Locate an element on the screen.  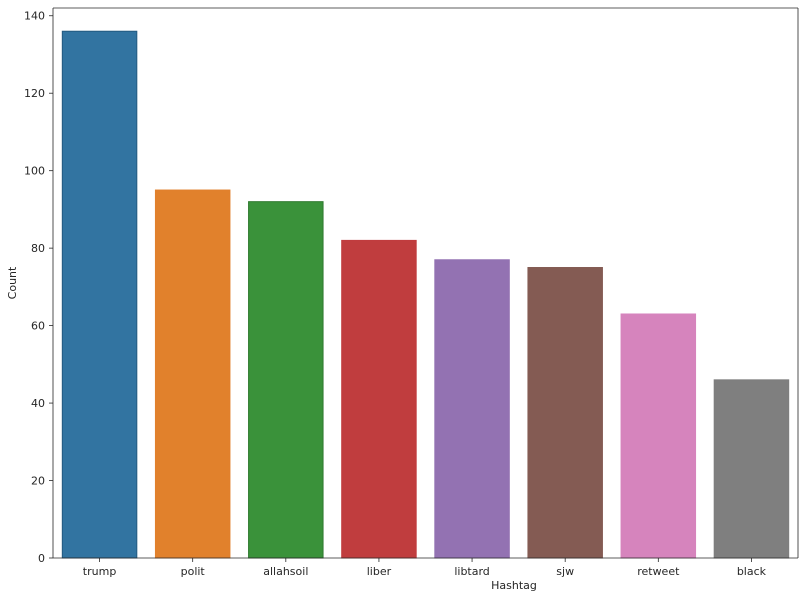
bar-sjw is located at coordinates (565, 413).